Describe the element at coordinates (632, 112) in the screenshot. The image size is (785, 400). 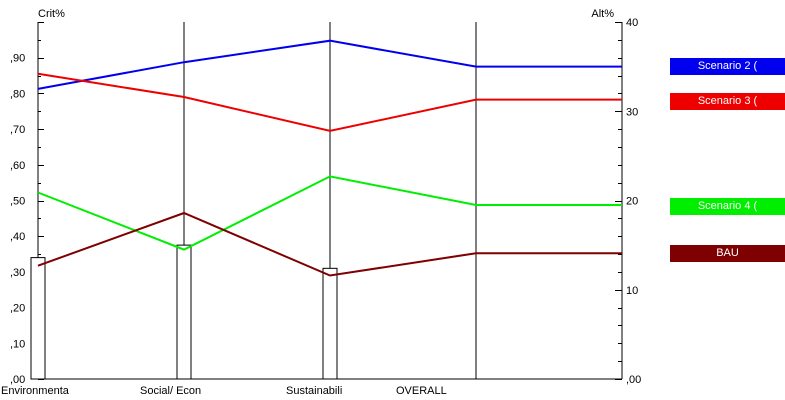
I see `right-tick-label: 30` at that location.